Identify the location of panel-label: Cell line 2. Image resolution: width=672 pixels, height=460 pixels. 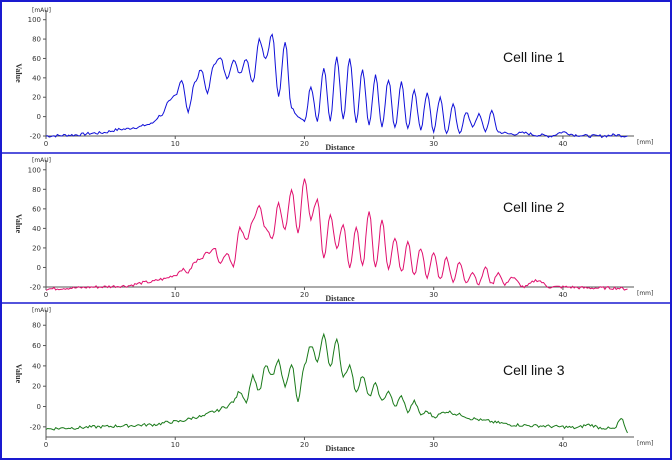
(534, 207).